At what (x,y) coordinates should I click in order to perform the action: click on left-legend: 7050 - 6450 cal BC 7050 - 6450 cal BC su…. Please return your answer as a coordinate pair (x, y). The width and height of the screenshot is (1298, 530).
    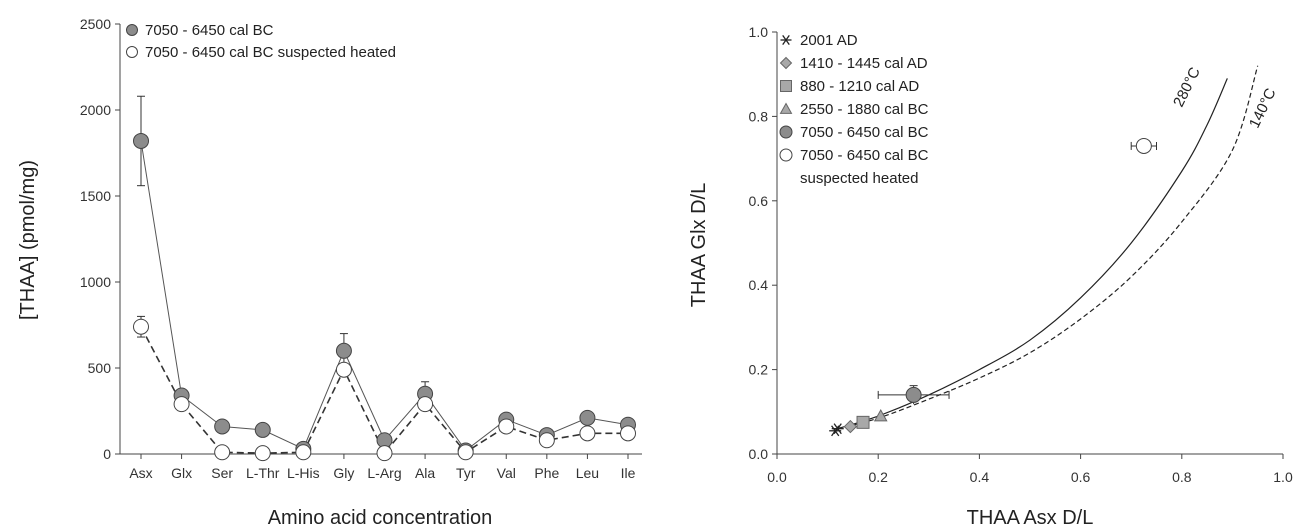
    Looking at the image, I should click on (261, 41).